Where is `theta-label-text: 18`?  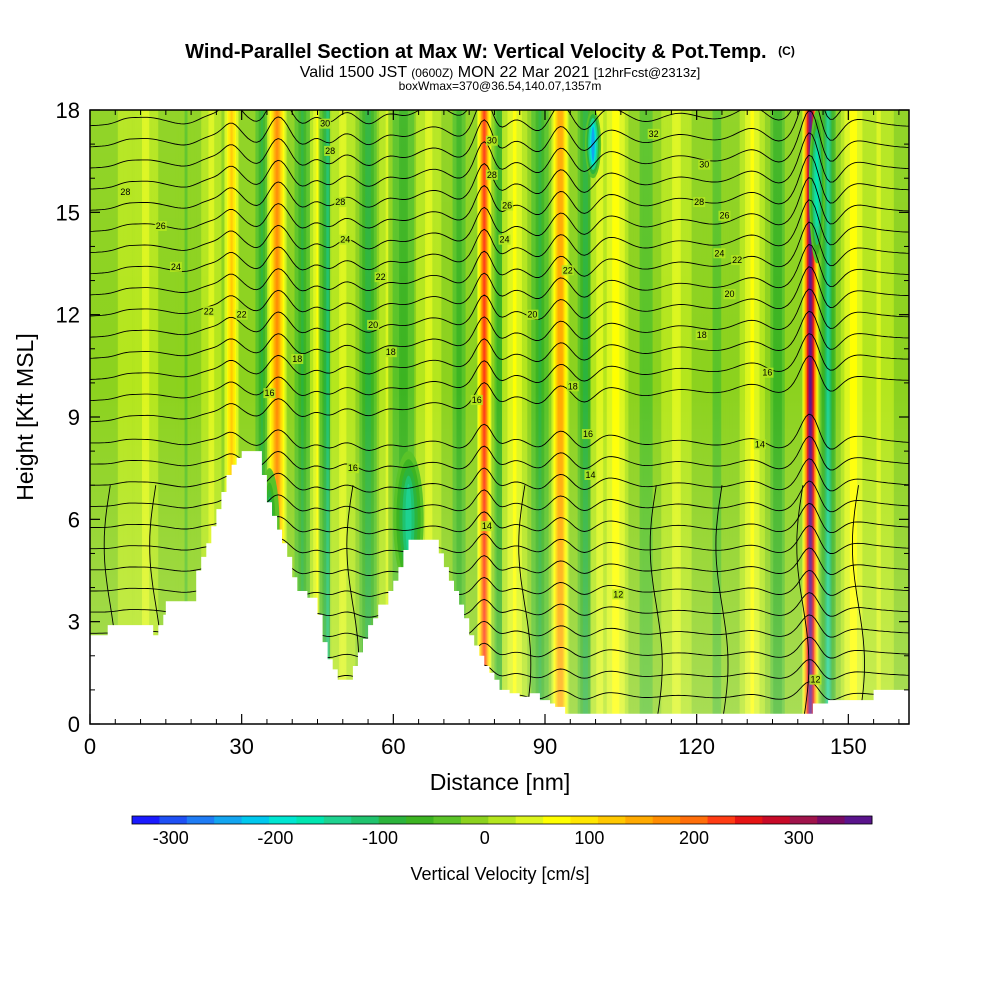
theta-label-text: 18 is located at coordinates (297, 359).